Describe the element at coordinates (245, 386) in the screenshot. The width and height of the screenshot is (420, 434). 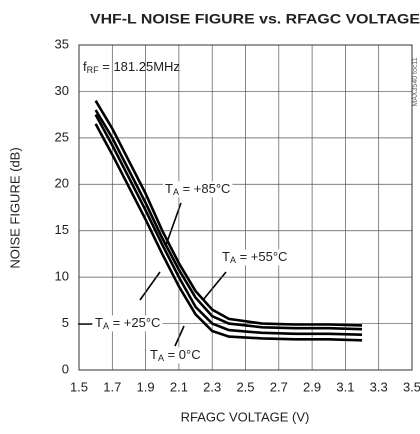
I see `x-tick-label: 2.5` at that location.